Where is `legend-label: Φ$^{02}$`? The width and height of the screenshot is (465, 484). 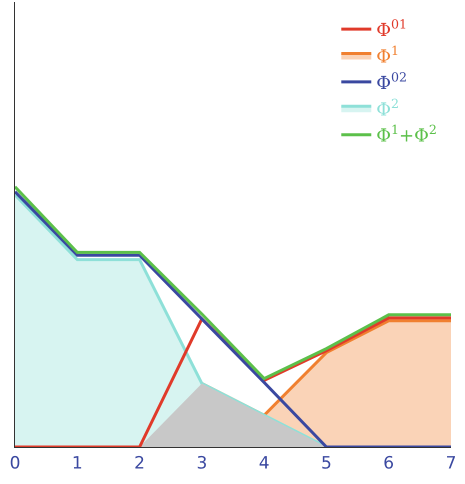 legend-label: Φ$^{02}$ is located at coordinates (392, 81).